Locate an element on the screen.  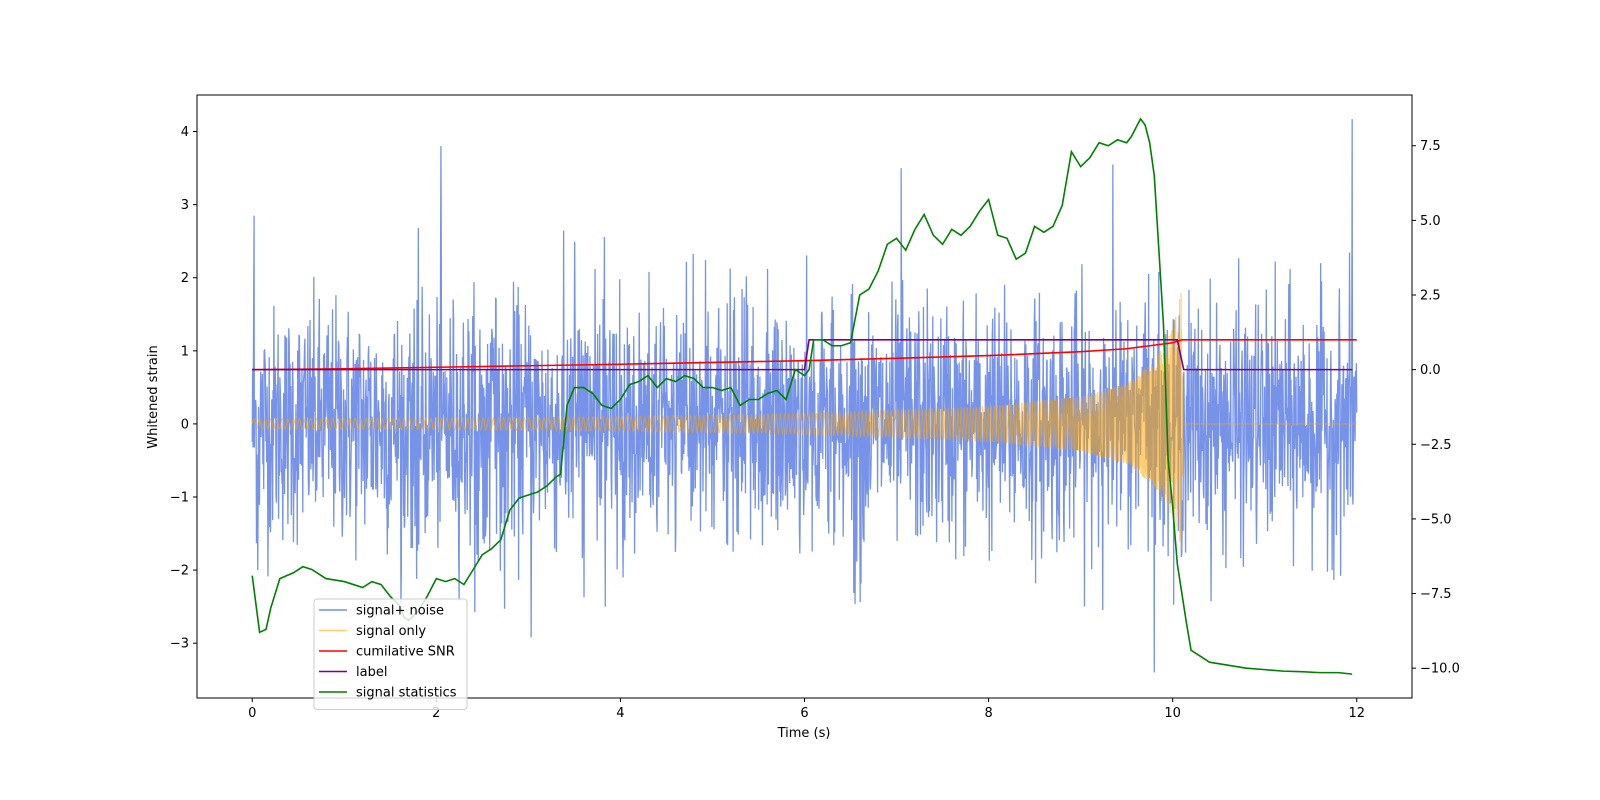
x-tick-label: 4 is located at coordinates (620, 713).